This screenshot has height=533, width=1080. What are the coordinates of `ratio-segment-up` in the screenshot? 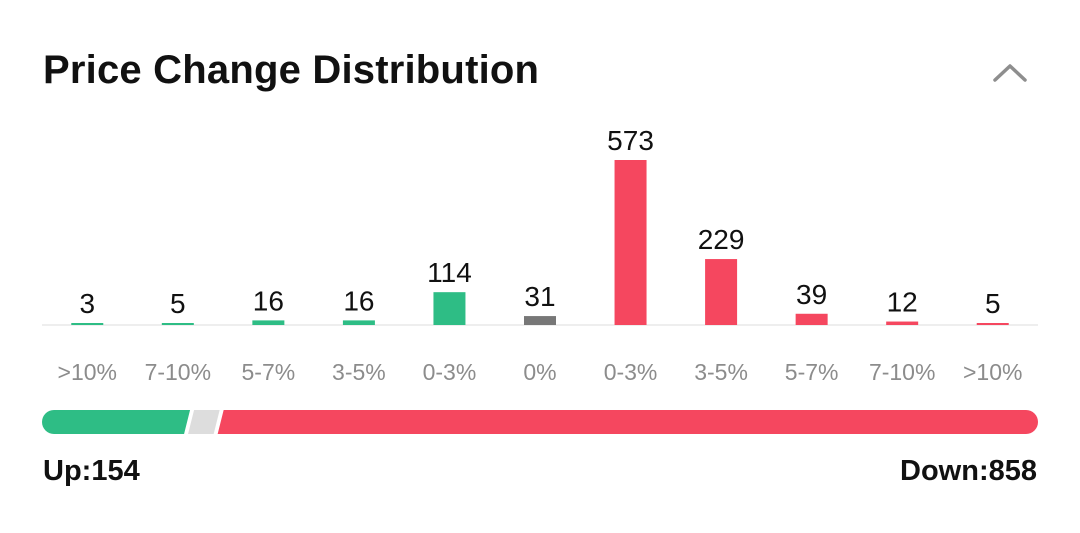 It's located at (116, 422).